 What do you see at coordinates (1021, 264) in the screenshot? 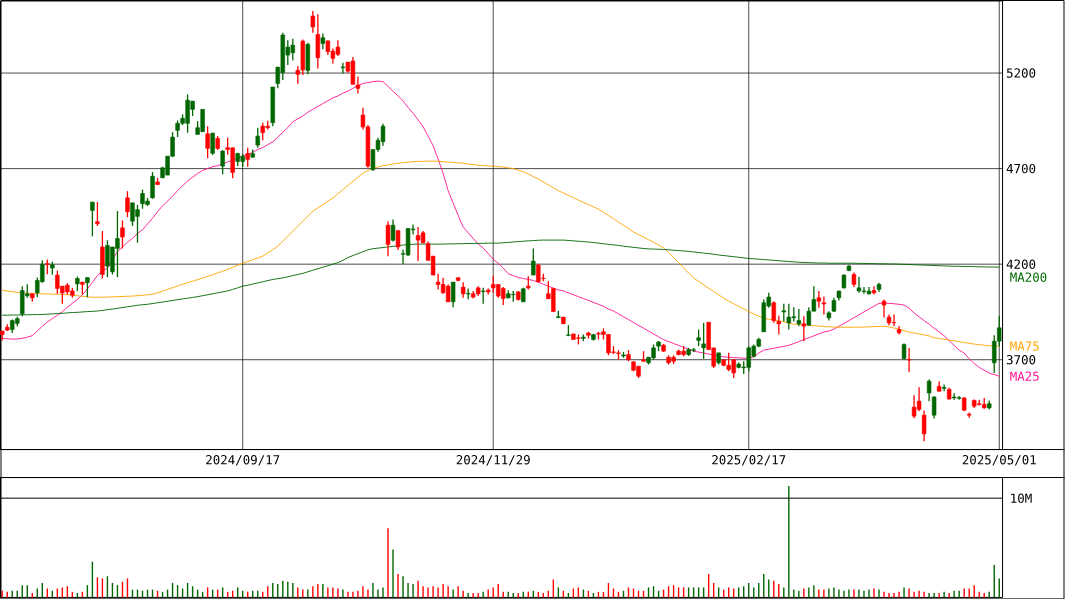
I see `y-tick-label: 4200` at bounding box center [1021, 264].